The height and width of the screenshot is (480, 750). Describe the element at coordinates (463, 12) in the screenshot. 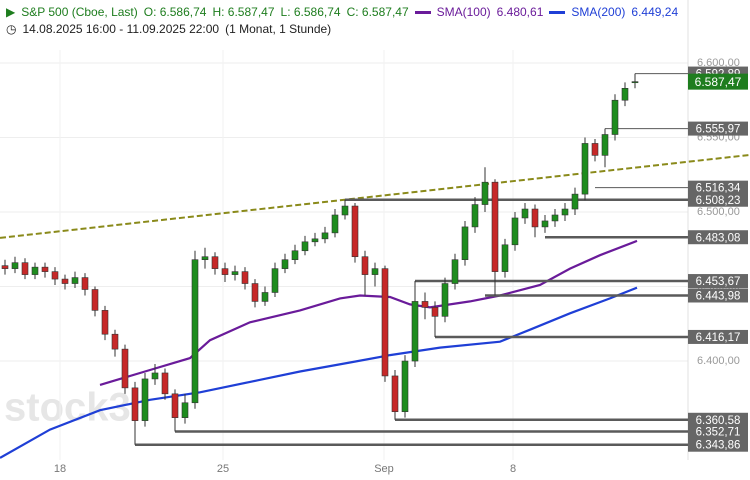

I see `legend-name: SMA(100)` at that location.